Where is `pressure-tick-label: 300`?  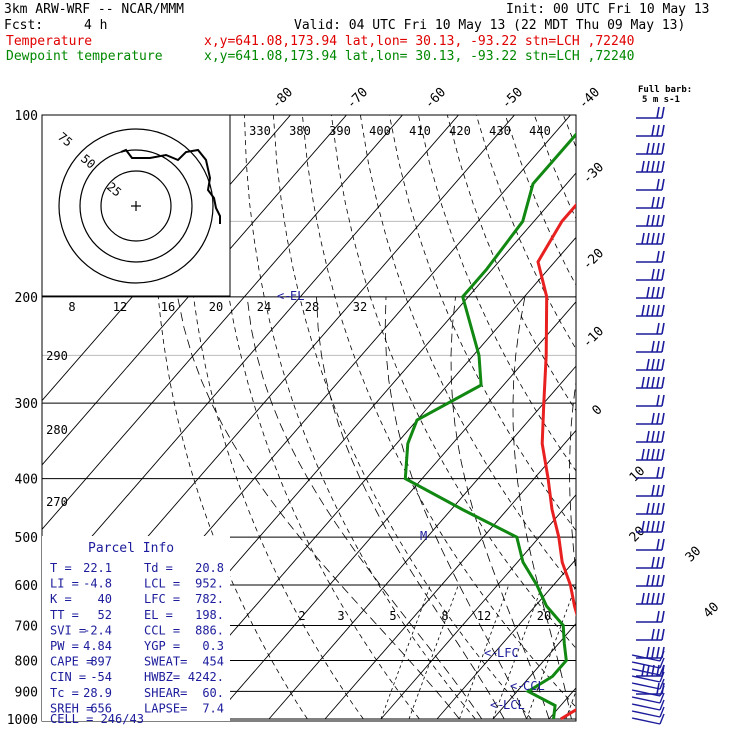 pressure-tick-label: 300 is located at coordinates (26, 404).